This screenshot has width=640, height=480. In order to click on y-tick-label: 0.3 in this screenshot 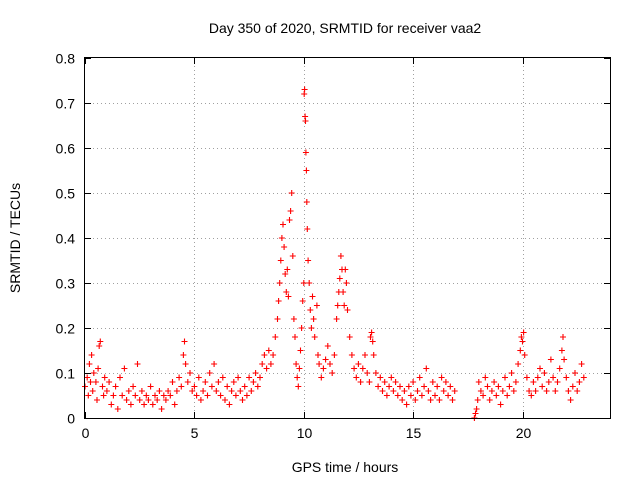, I will do `click(66, 284)`.